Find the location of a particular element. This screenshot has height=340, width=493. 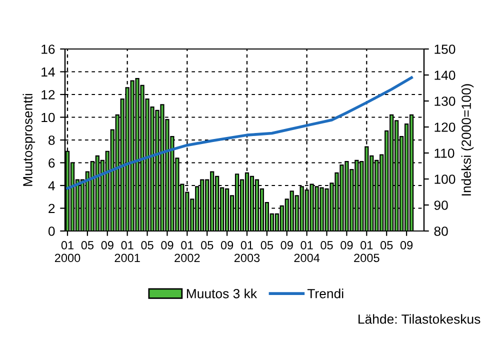

legend-label: Muutos 3 kk is located at coordinates (222, 293).